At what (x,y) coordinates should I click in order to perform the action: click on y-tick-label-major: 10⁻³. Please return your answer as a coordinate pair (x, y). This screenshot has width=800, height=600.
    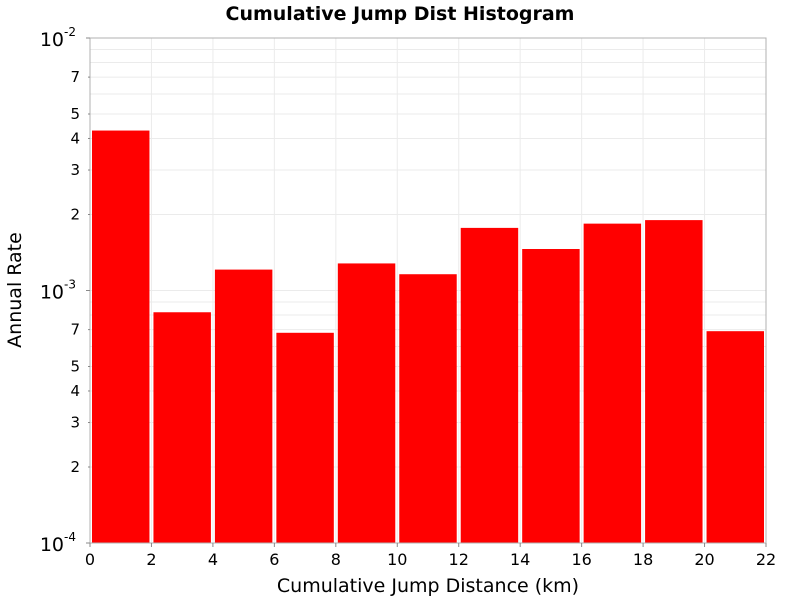
    Looking at the image, I should click on (58, 291).